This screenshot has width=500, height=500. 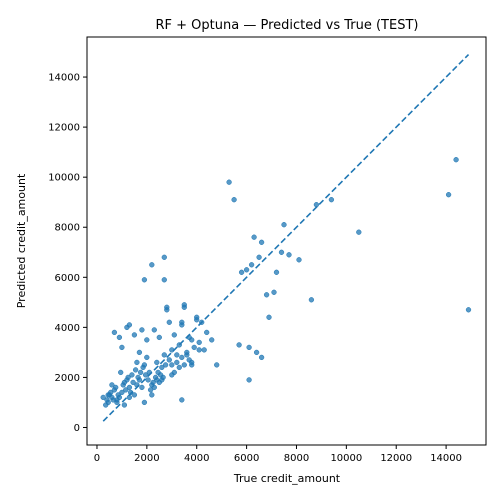 What do you see at coordinates (396, 458) in the screenshot?
I see `x-tick-label: 12000` at bounding box center [396, 458].